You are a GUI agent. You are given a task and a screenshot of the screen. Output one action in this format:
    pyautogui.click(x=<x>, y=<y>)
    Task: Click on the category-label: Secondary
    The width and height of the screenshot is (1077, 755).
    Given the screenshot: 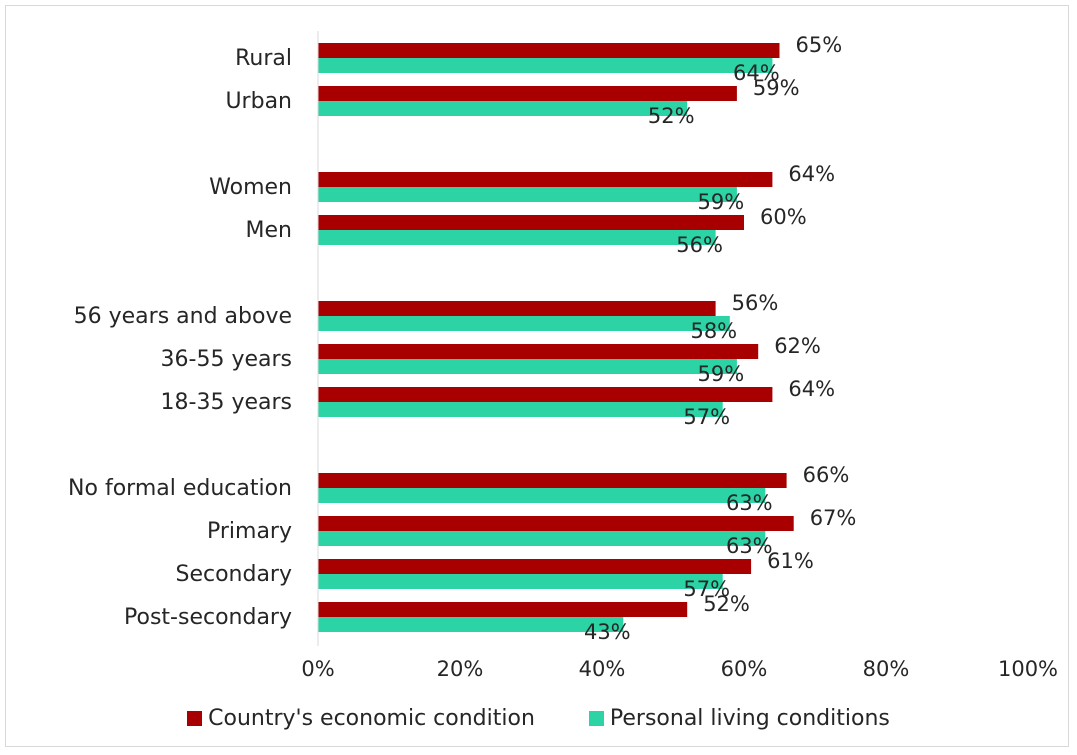 What is the action you would take?
    pyautogui.click(x=233, y=574)
    